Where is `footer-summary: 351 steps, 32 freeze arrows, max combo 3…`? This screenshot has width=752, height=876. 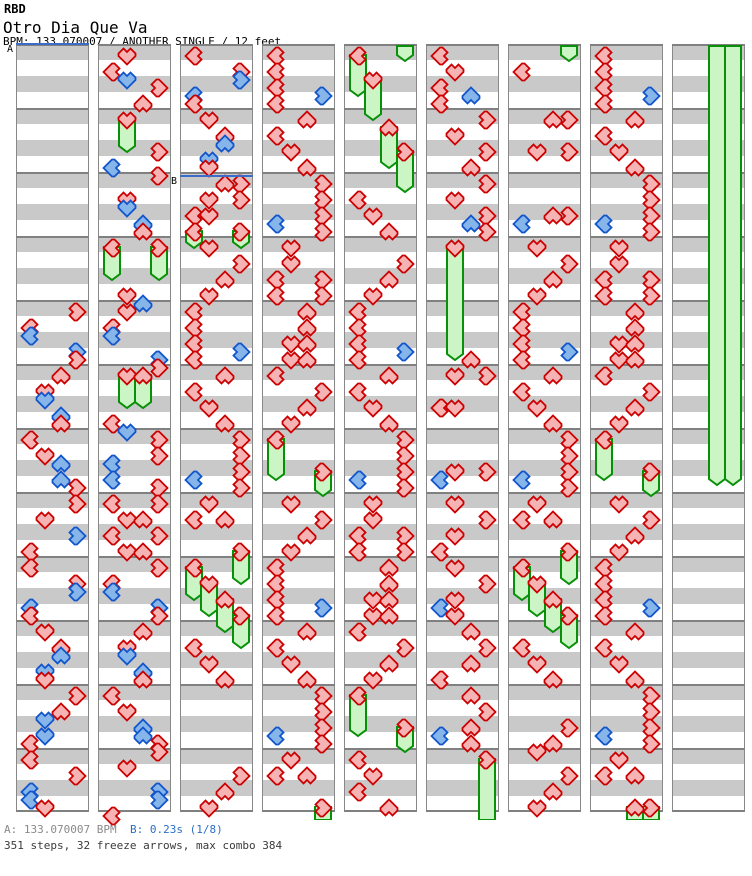 footer-summary: 351 steps, 32 freeze arrows, max combo 3… is located at coordinates (143, 845).